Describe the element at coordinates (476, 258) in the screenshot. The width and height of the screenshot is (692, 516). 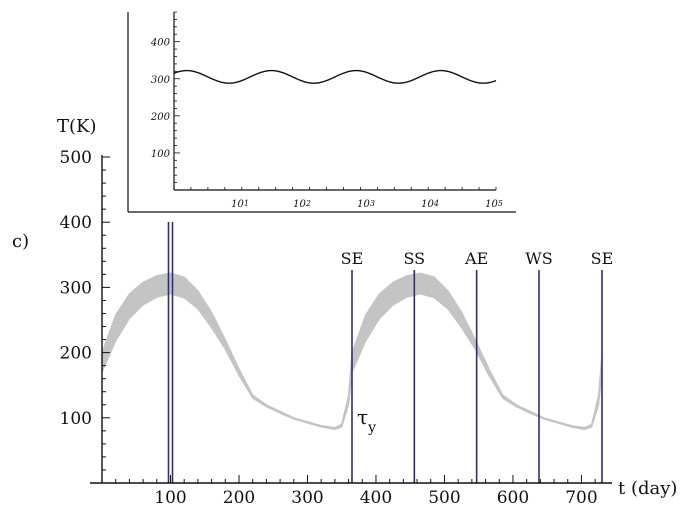
I see `event-label: AE` at that location.